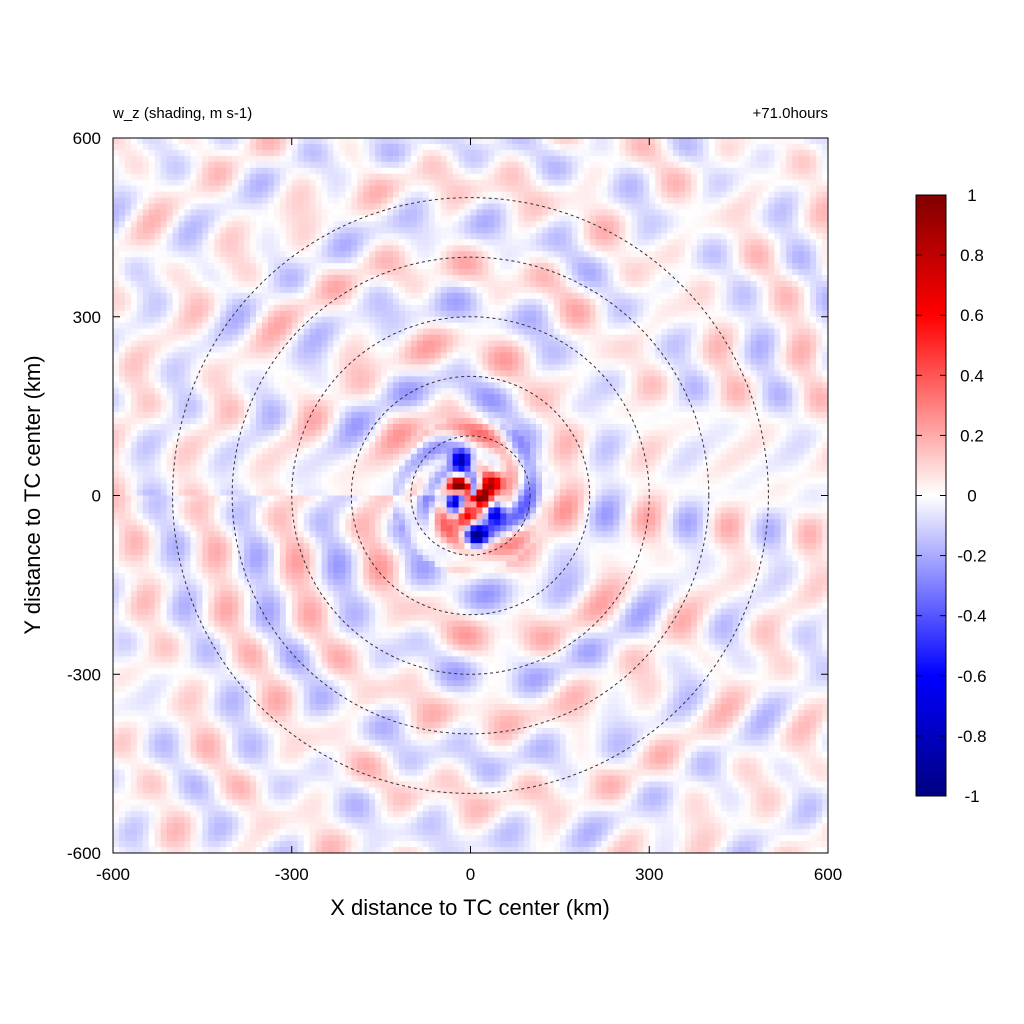  I want to click on colorbar-tick-label: 0.2, so click(972, 435).